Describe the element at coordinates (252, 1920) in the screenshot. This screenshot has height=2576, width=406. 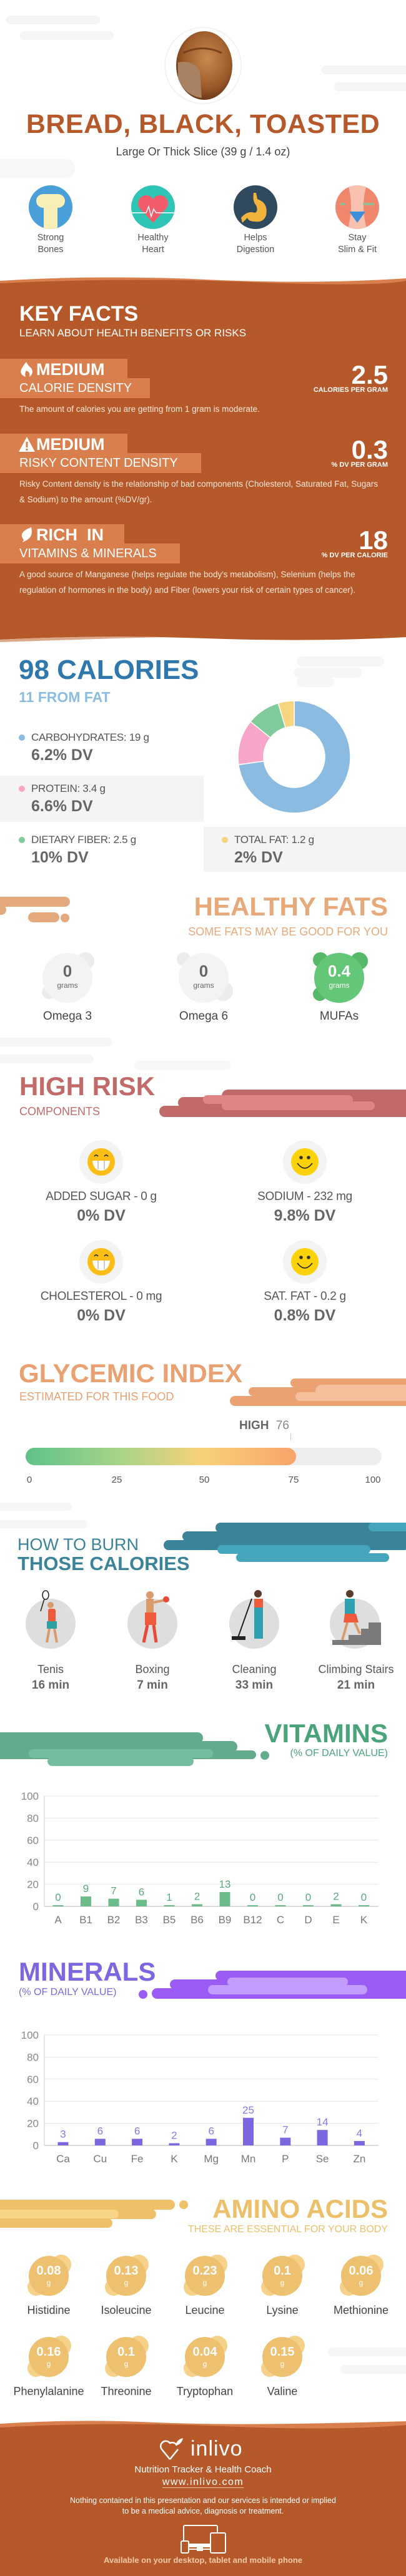
I see `x-tick-label: B12` at that location.